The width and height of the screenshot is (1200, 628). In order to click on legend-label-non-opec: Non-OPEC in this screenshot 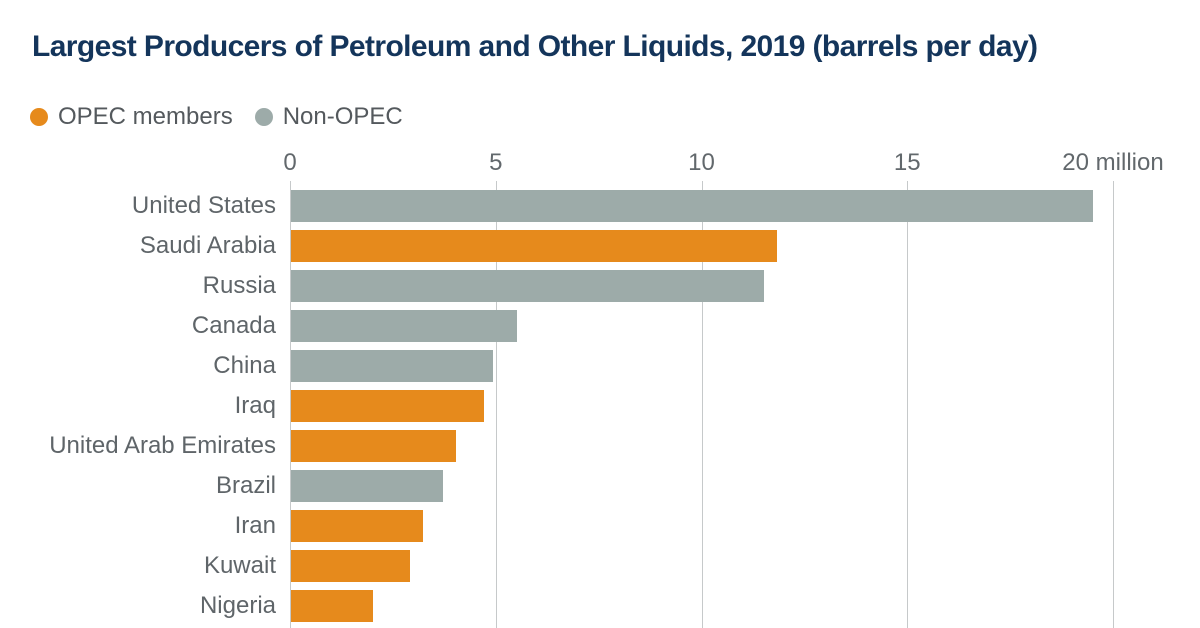, I will do `click(342, 116)`.